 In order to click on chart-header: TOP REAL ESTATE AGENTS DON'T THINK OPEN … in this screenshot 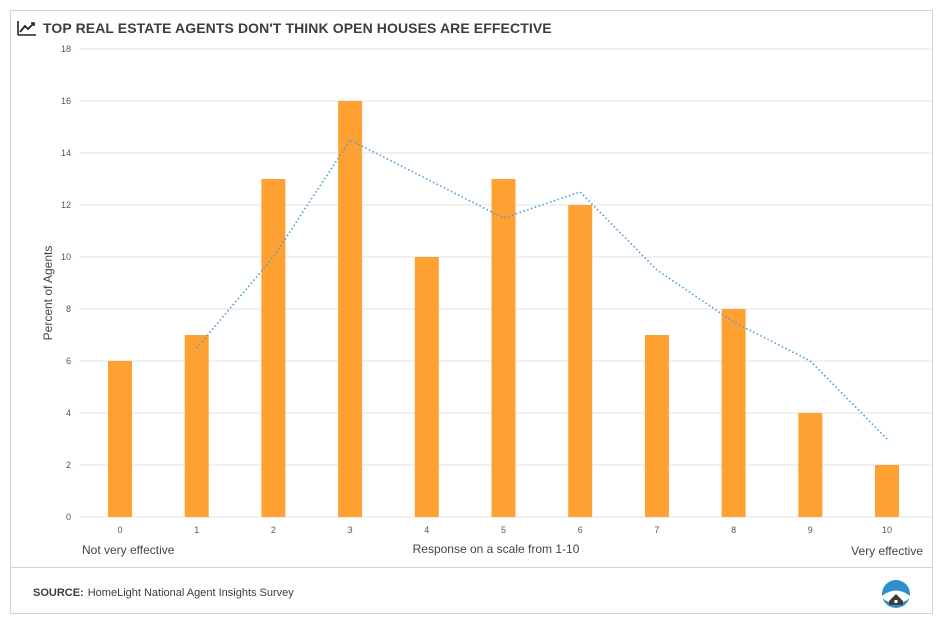, I will do `click(284, 28)`.